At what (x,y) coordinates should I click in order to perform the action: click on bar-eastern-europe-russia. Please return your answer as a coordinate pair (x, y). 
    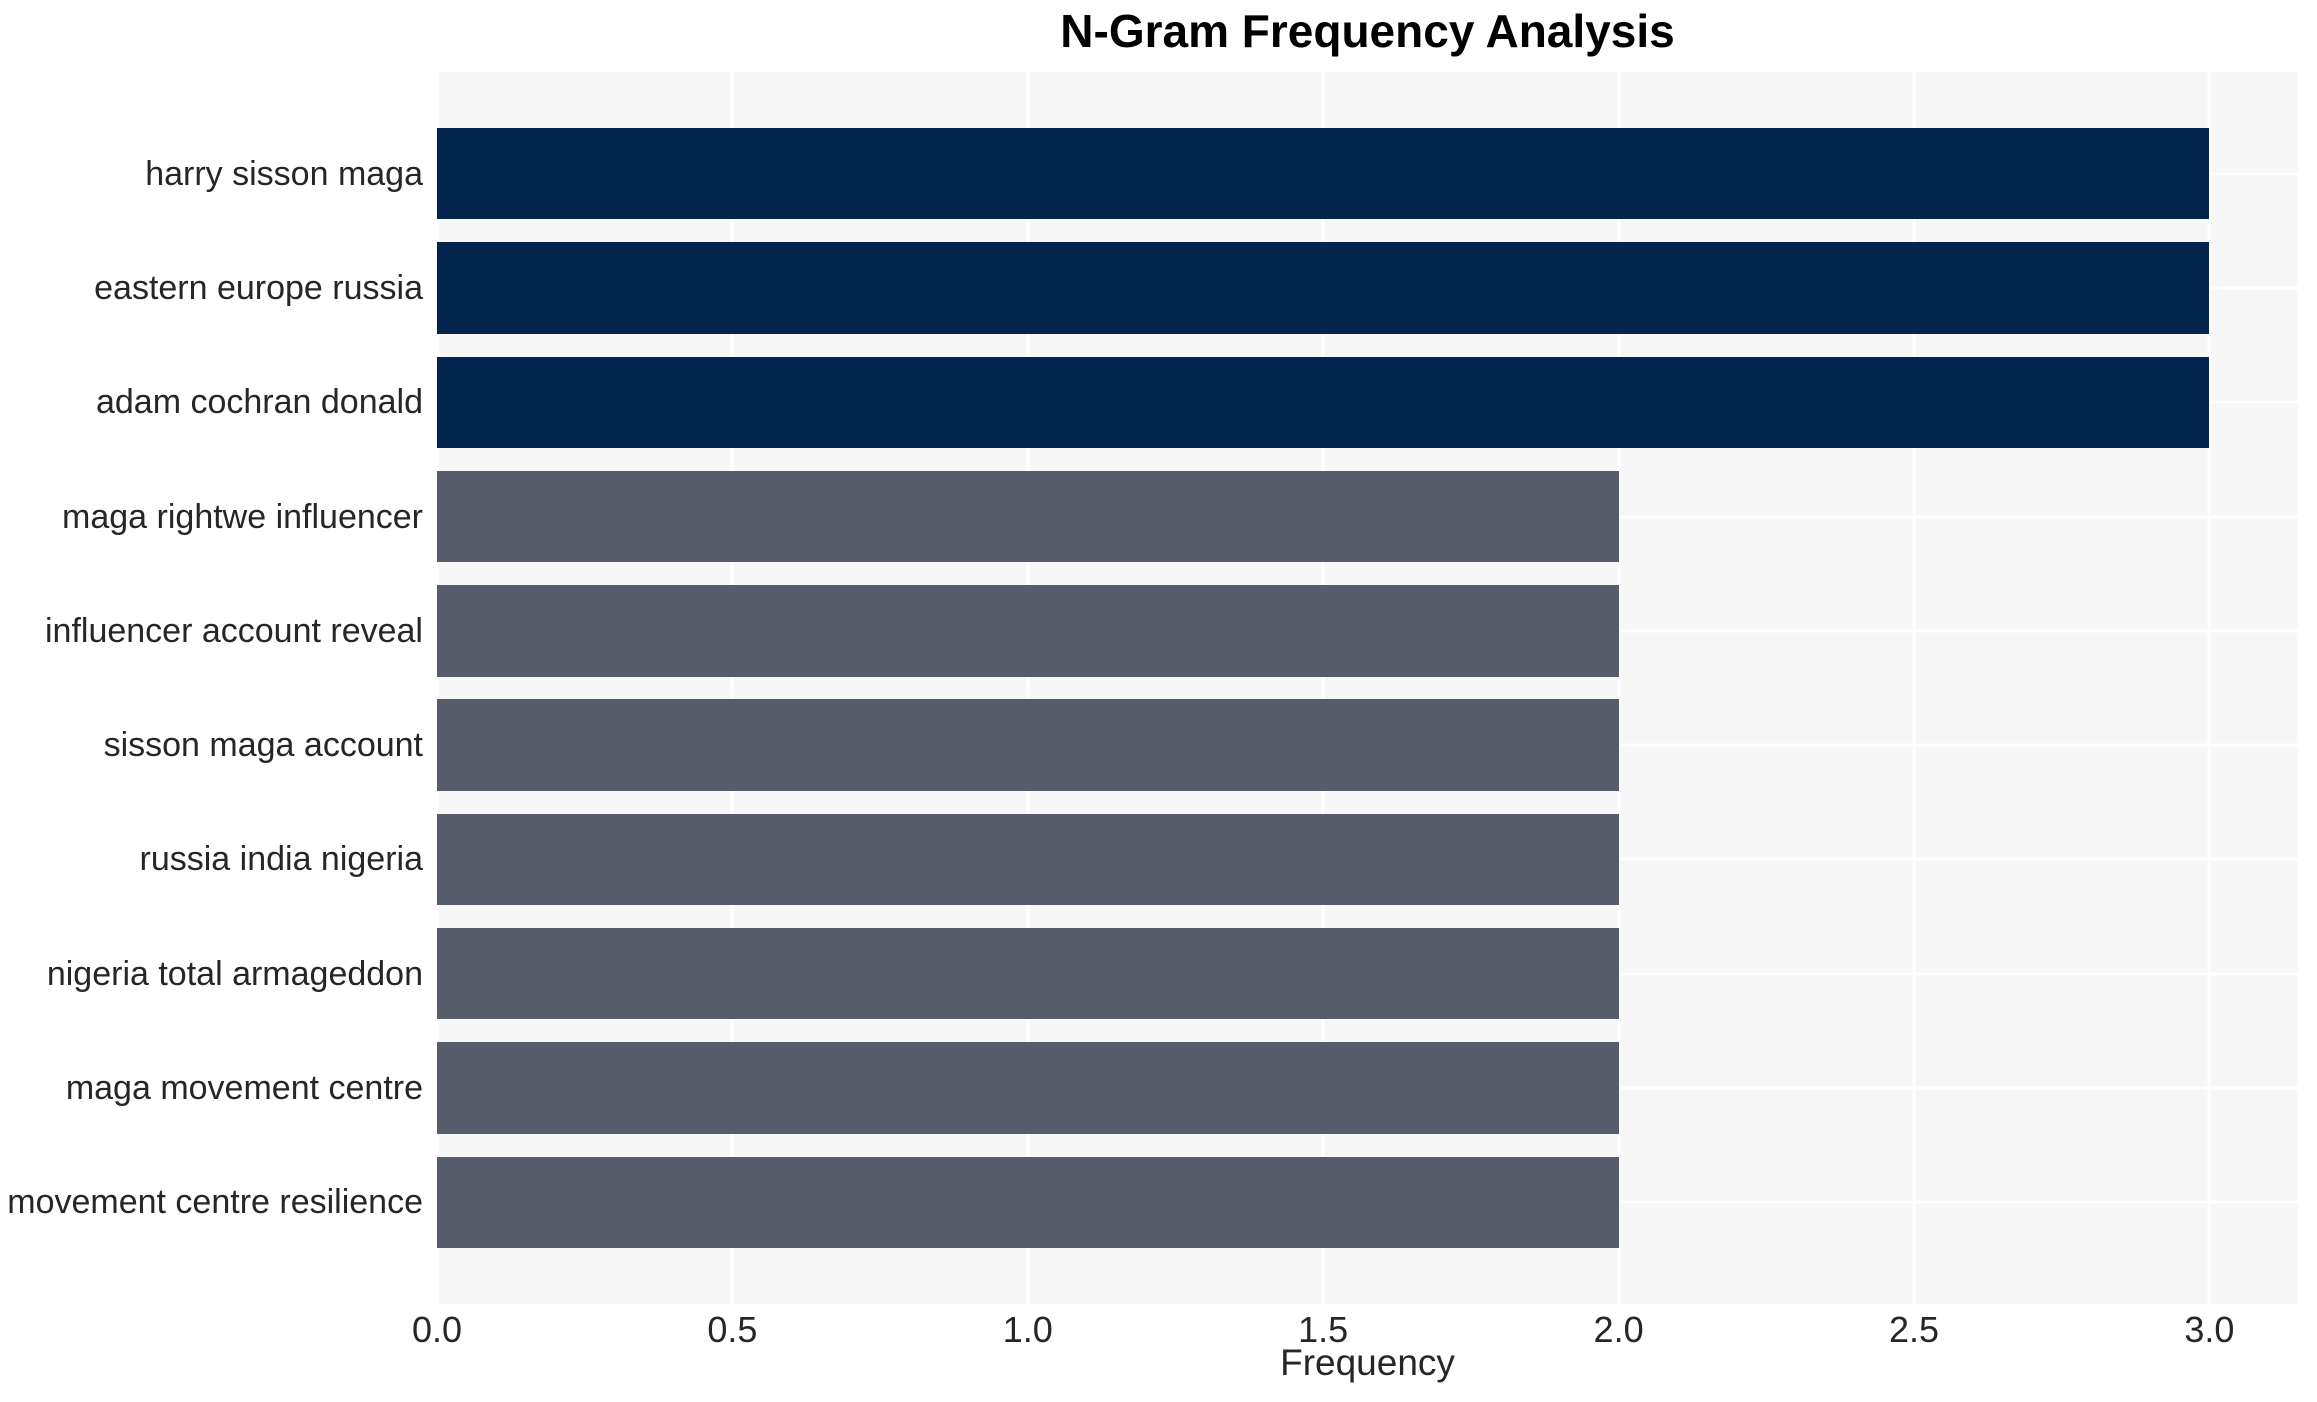
    Looking at the image, I should click on (1323, 288).